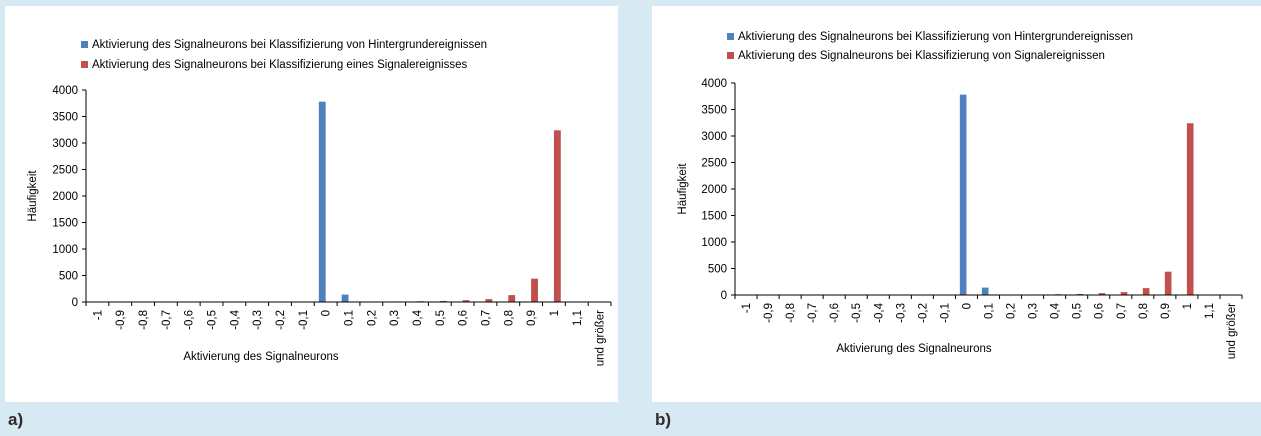  I want to click on chart-0-xtick-label-18: 0,8, so click(509, 318).